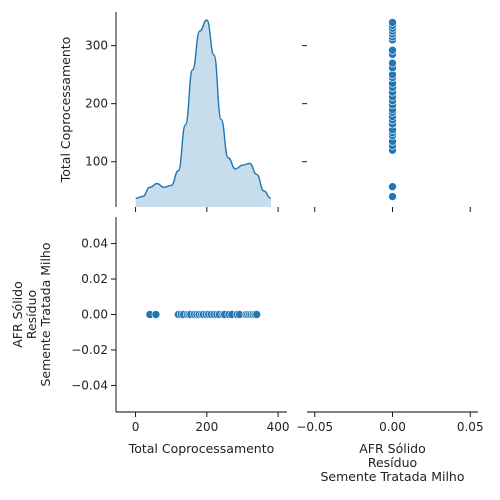  I want to click on x-tick-label: 0, so click(136, 427).